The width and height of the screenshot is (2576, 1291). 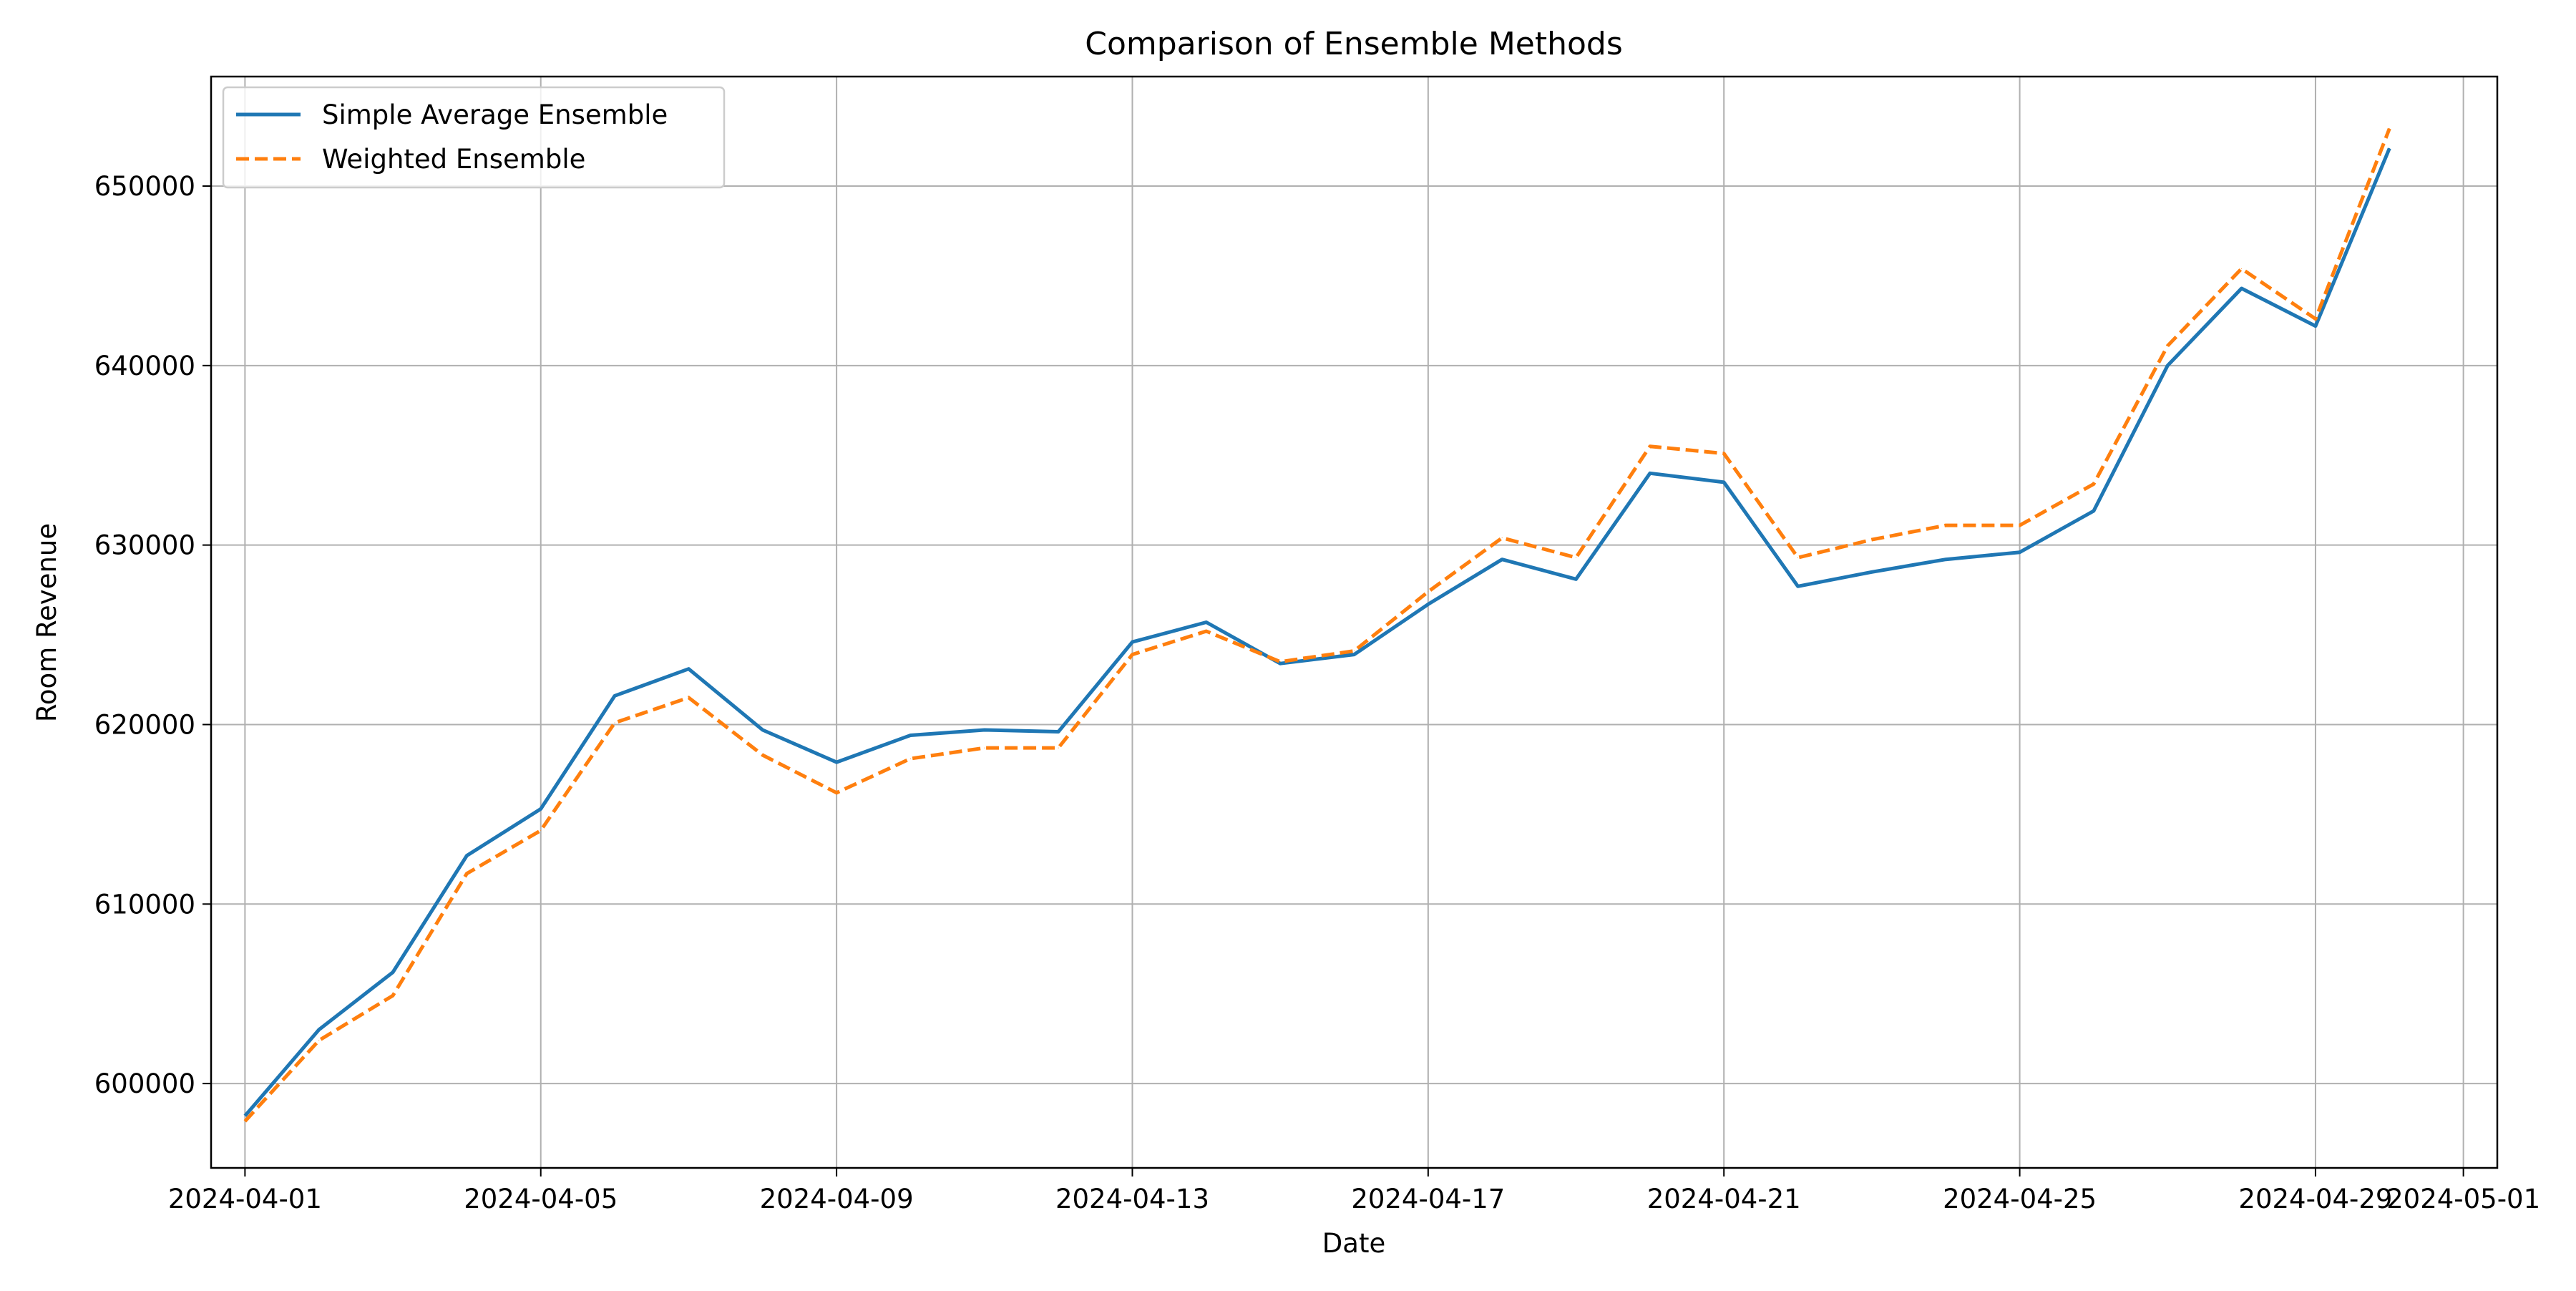 I want to click on y-axis-ticks: 600000 610000 620000 630000 640000 650000, so click(x=152, y=635).